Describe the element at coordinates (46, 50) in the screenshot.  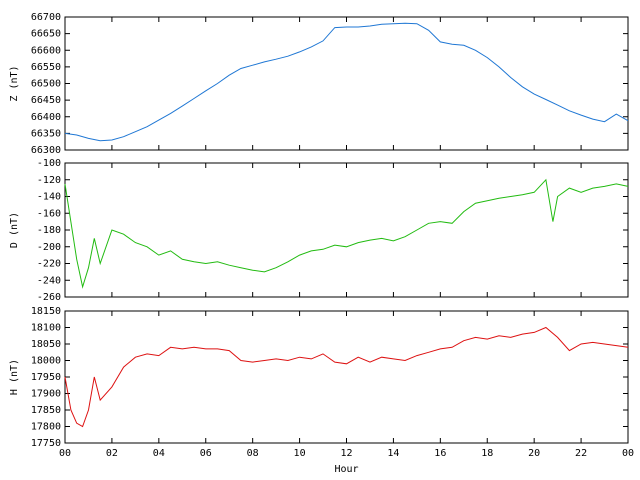
I see `y-tick-label: 66600` at that location.